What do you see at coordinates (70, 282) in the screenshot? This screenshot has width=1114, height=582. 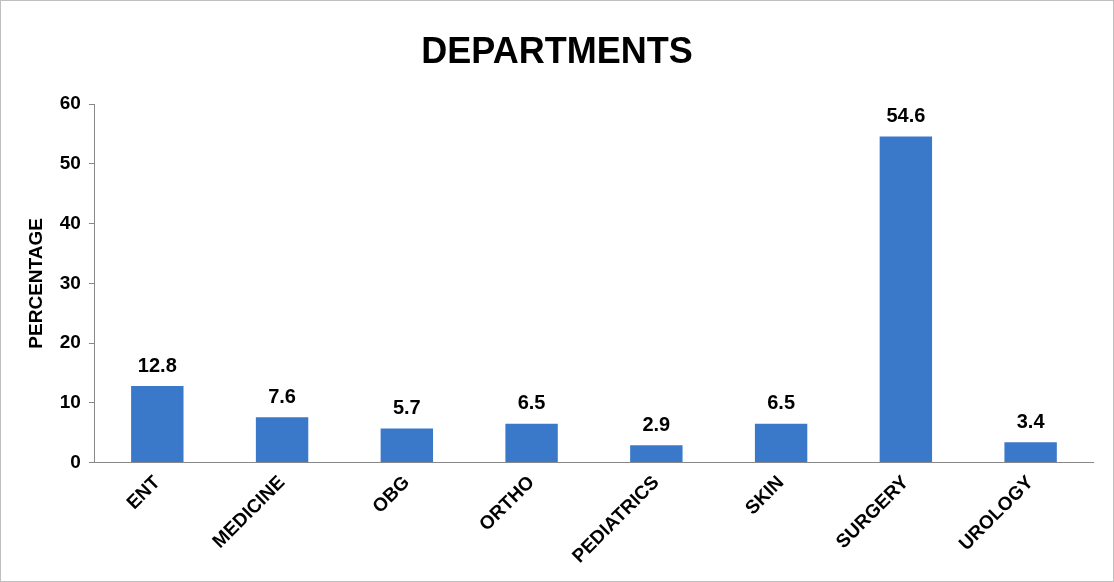 I see `y-tick-label: 30` at bounding box center [70, 282].